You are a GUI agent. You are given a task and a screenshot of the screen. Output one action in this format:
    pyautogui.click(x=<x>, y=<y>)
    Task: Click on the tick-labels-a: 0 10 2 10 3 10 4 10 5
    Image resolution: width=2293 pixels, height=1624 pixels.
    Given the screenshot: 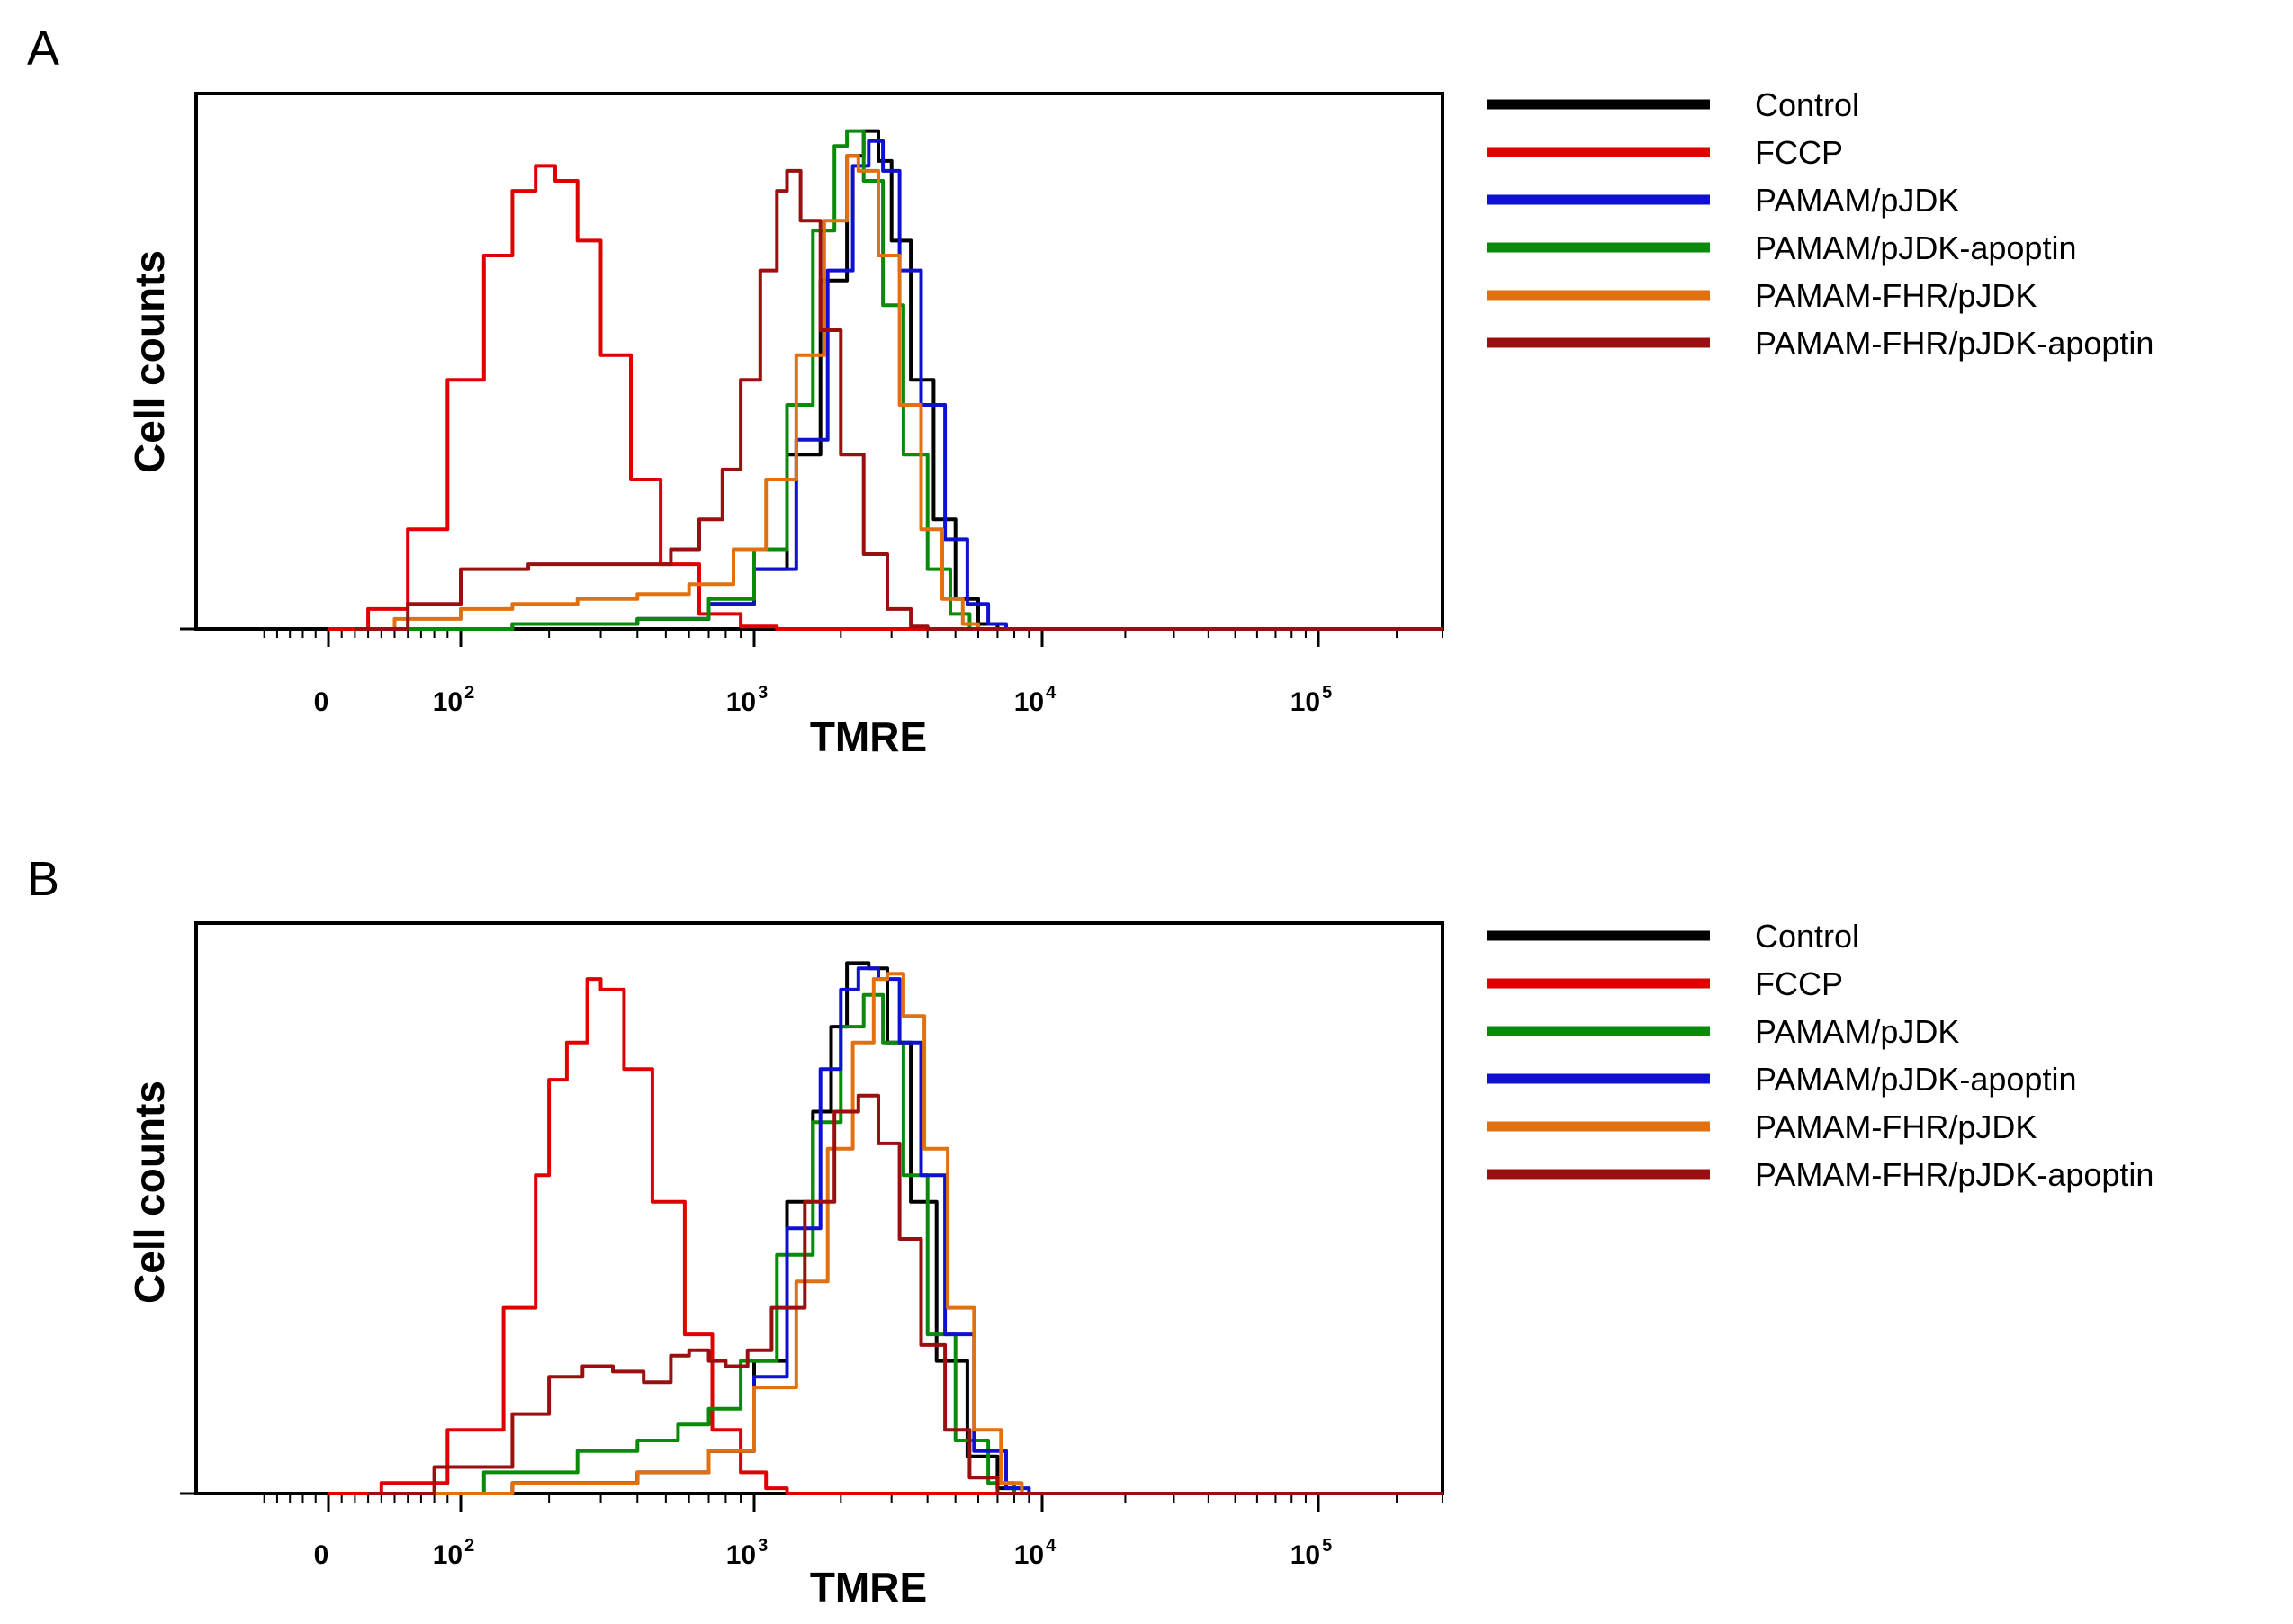 What is the action you would take?
    pyautogui.click(x=823, y=700)
    